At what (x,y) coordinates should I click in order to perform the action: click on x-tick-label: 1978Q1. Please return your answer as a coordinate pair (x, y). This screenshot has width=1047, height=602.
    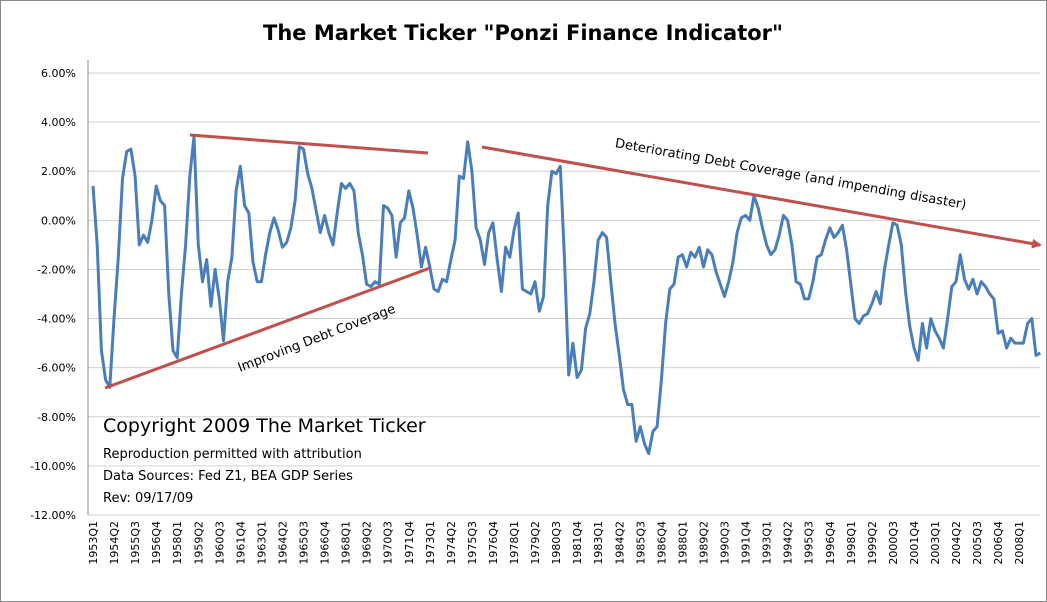
    Looking at the image, I should click on (514, 543).